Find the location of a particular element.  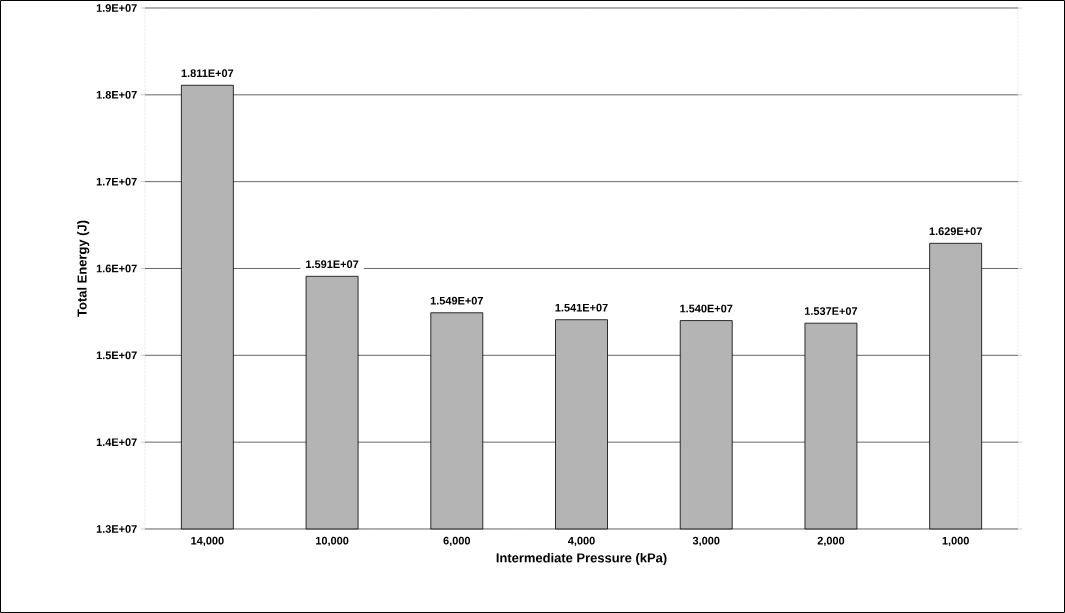

data-label: 1.541E+07 is located at coordinates (581, 307).